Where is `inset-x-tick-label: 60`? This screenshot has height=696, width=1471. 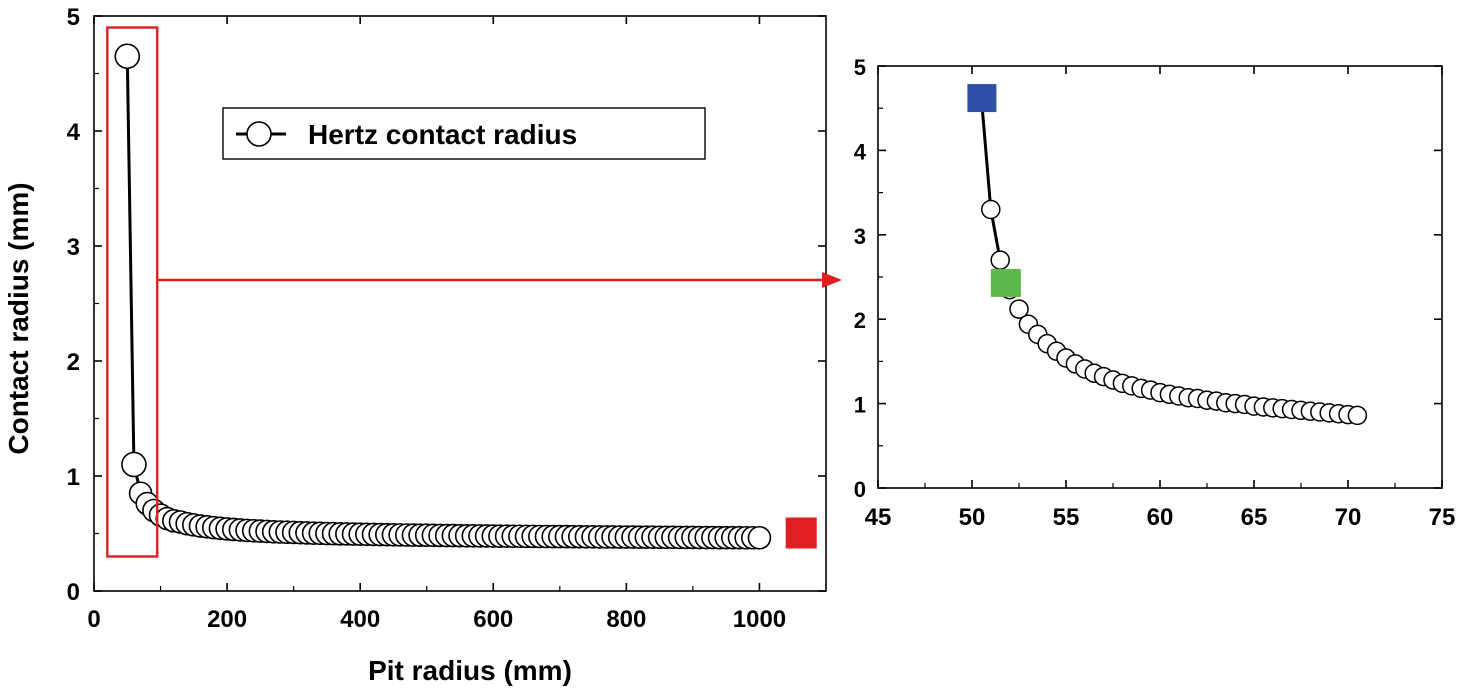 inset-x-tick-label: 60 is located at coordinates (1160, 517).